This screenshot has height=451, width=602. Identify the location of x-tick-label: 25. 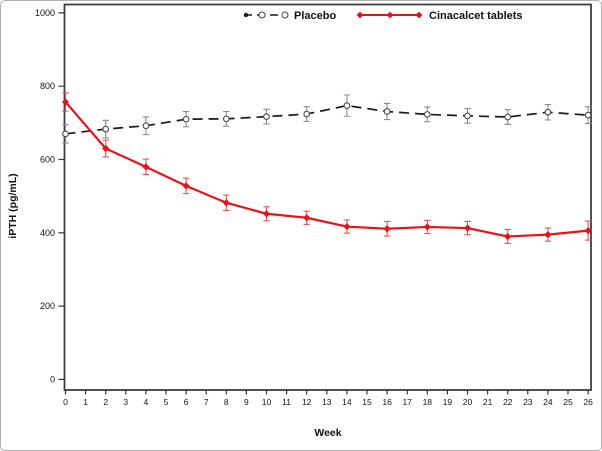
(568, 402).